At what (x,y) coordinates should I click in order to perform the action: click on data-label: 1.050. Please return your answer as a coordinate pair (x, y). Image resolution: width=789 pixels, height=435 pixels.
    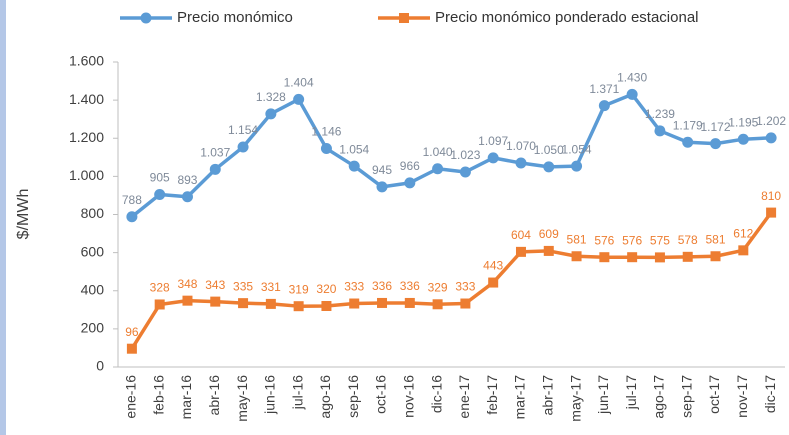
    Looking at the image, I should click on (549, 150).